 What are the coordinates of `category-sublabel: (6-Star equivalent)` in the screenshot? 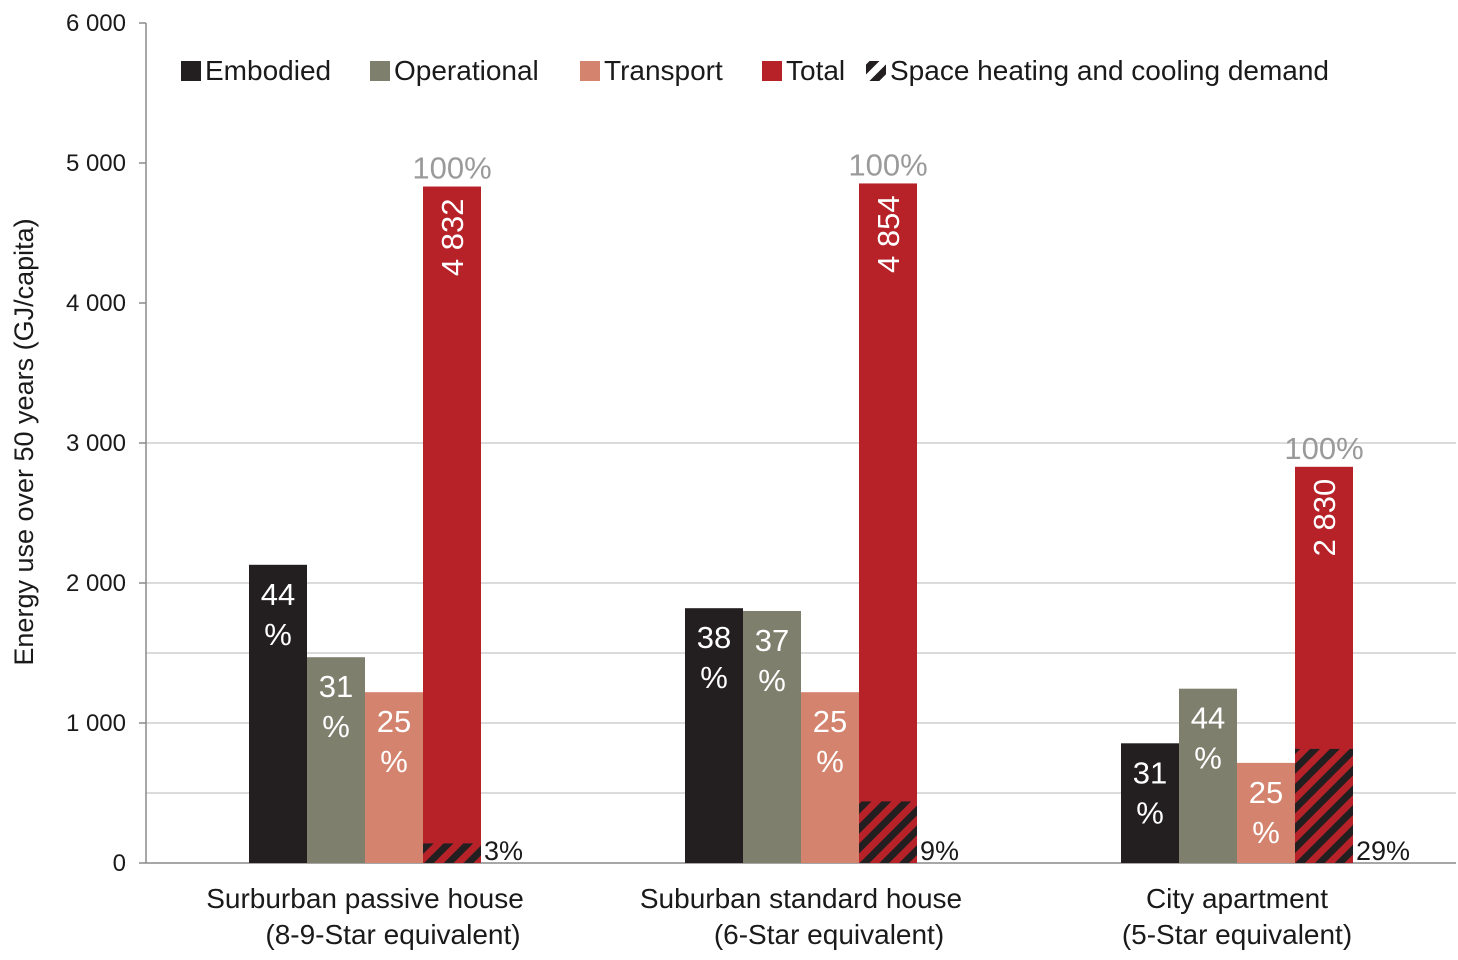 It's located at (829, 934).